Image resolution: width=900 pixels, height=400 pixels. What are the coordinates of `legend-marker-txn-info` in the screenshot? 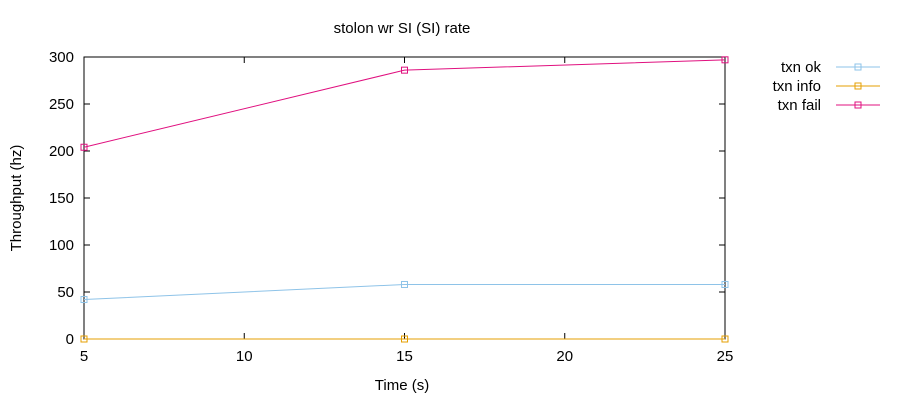 It's located at (858, 86).